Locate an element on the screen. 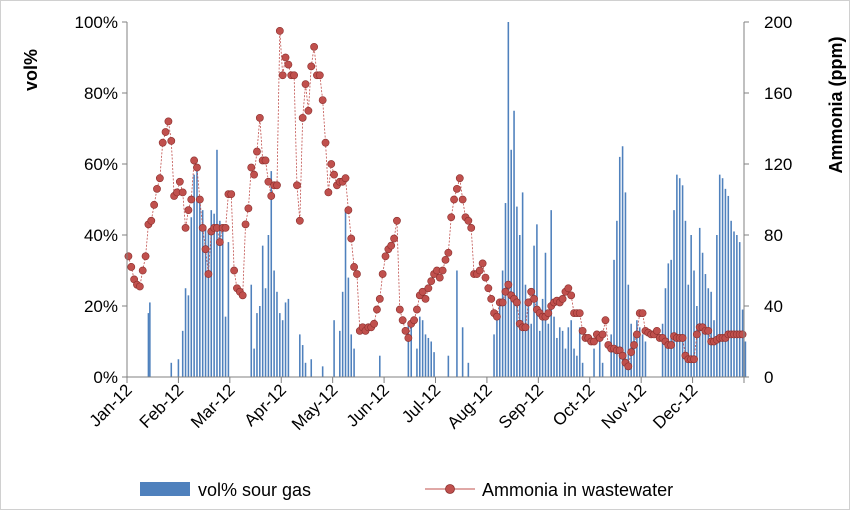  legend-swatch-ammonia-marker is located at coordinates (450, 489).